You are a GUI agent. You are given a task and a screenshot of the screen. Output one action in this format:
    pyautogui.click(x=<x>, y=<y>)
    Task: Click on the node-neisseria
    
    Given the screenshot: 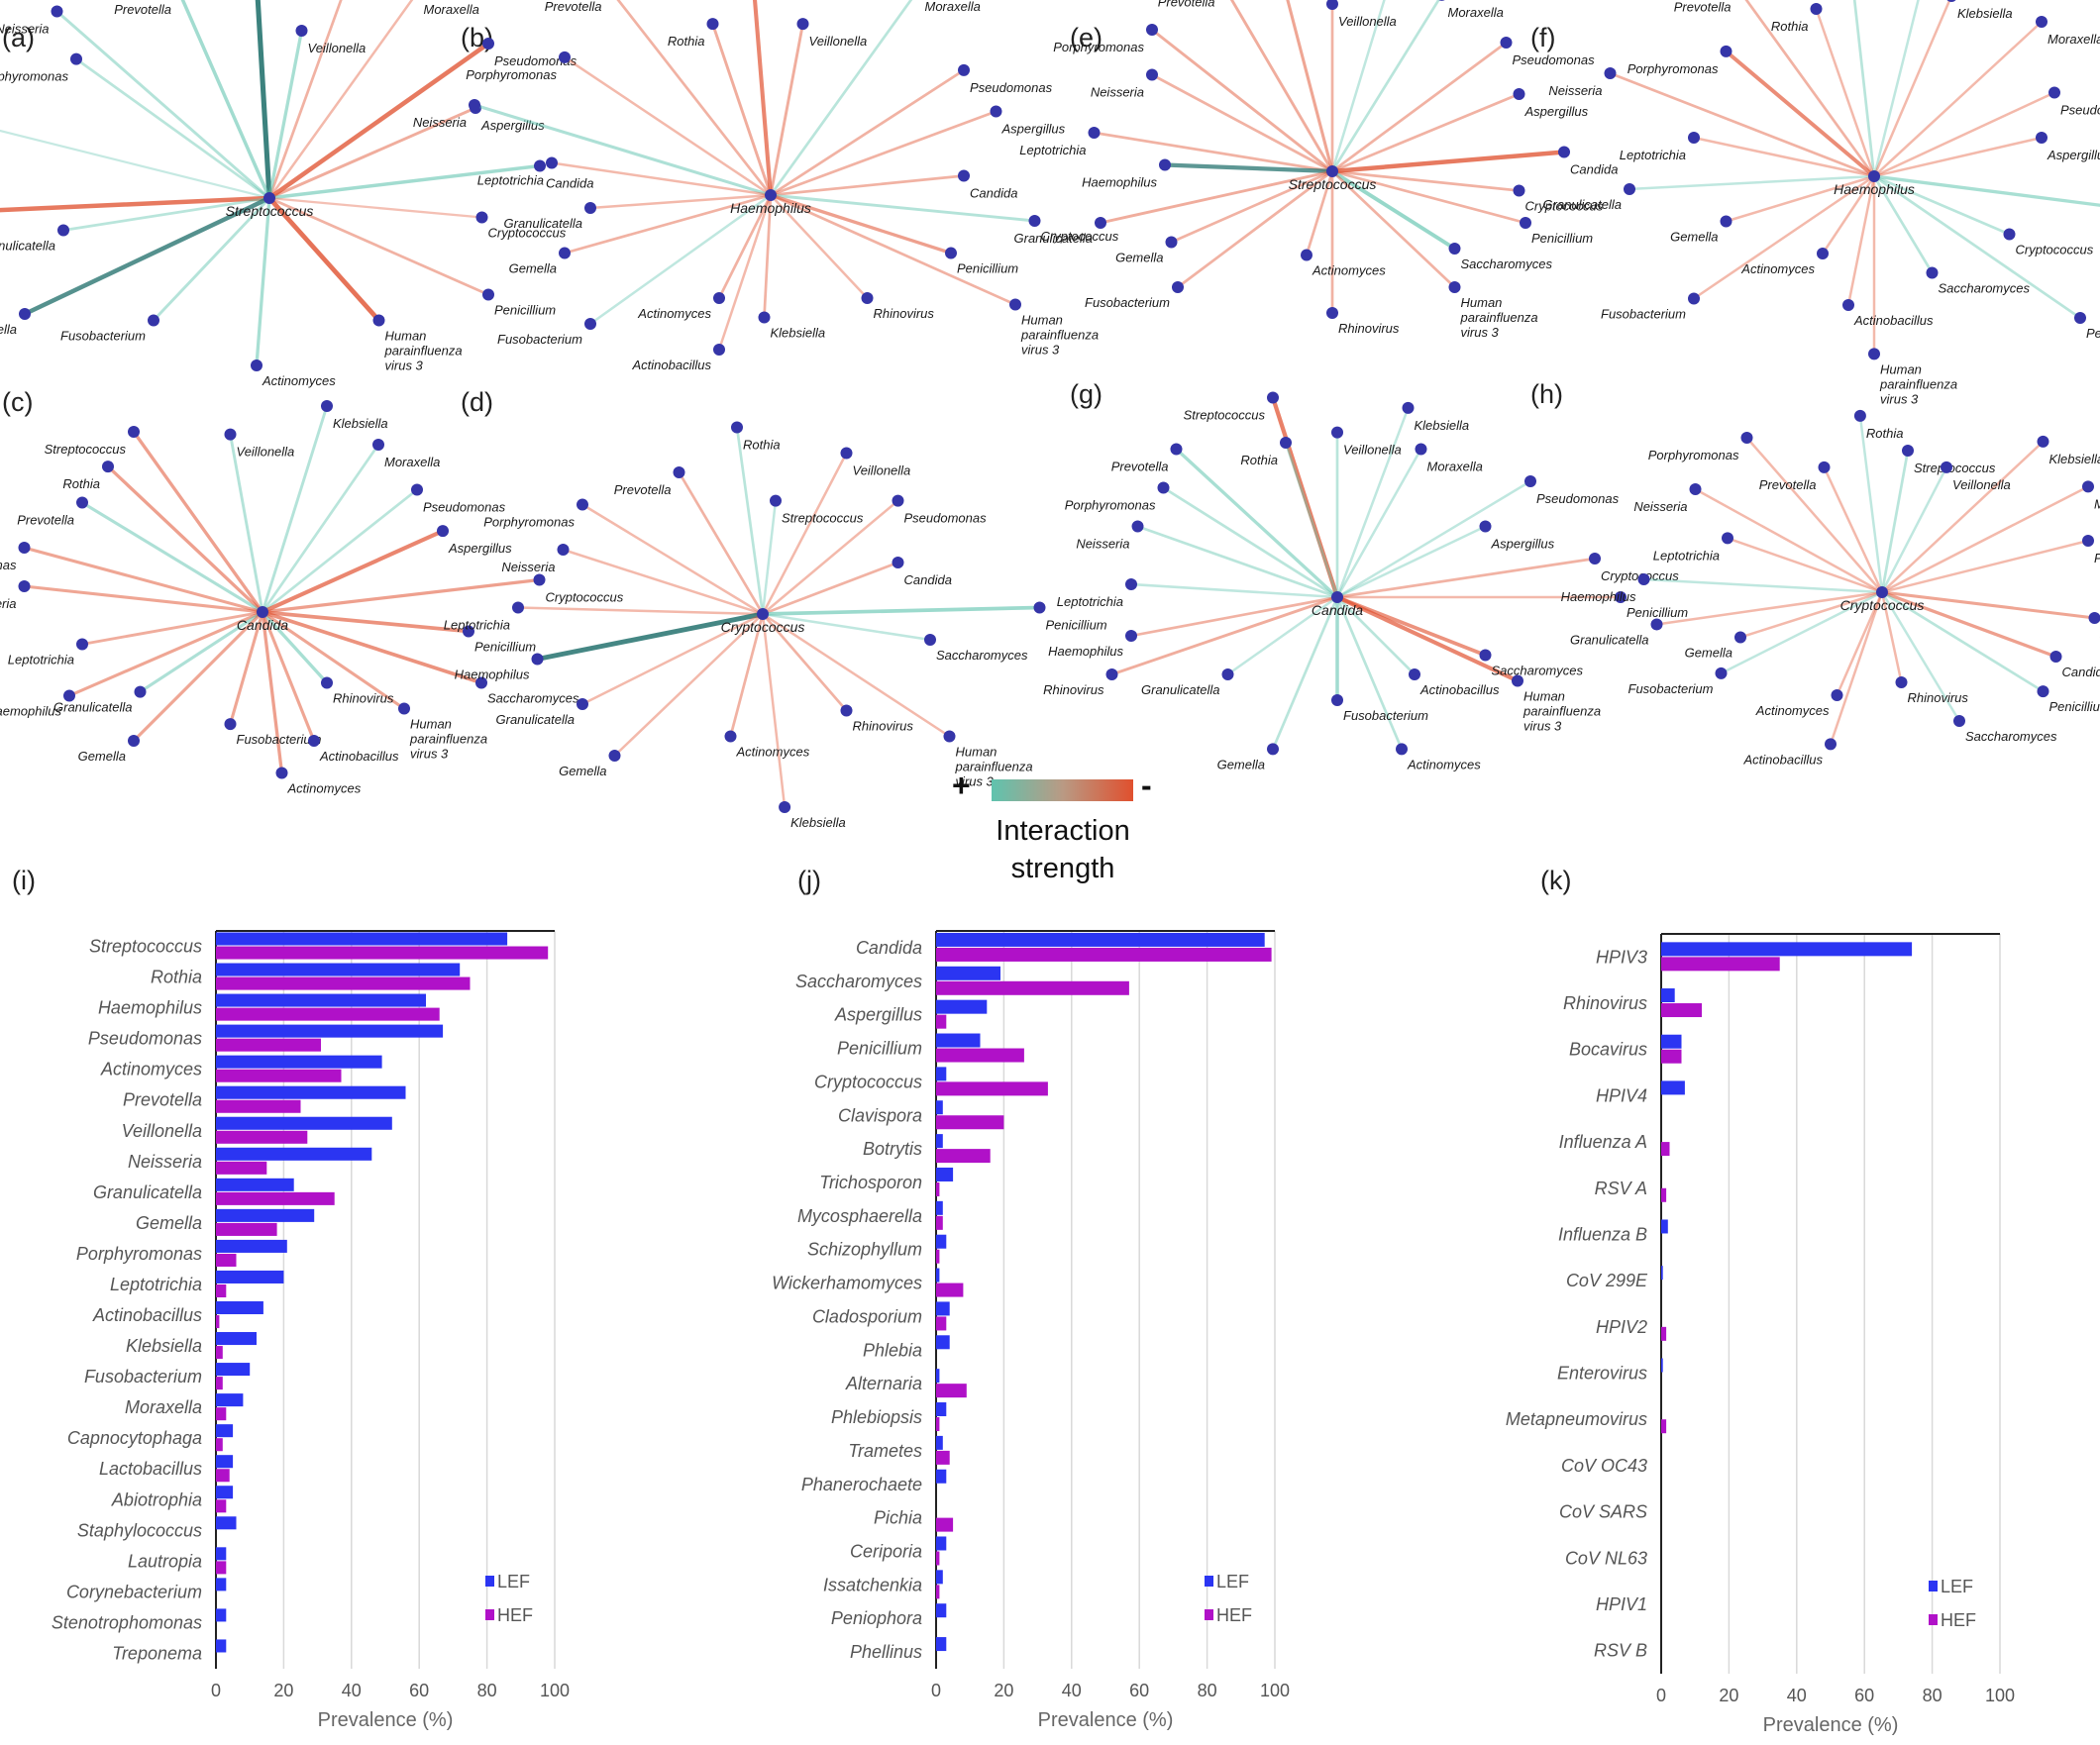 What is the action you would take?
    pyautogui.click(x=1152, y=74)
    